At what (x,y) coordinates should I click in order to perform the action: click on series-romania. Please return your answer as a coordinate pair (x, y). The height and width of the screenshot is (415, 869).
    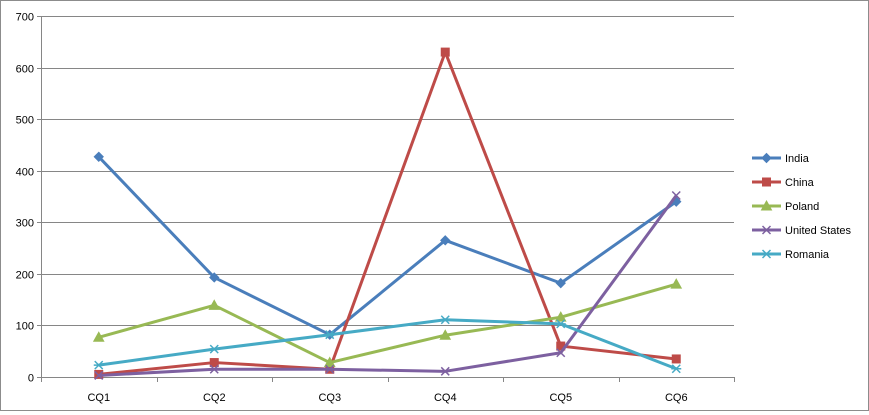
    Looking at the image, I should click on (387, 344).